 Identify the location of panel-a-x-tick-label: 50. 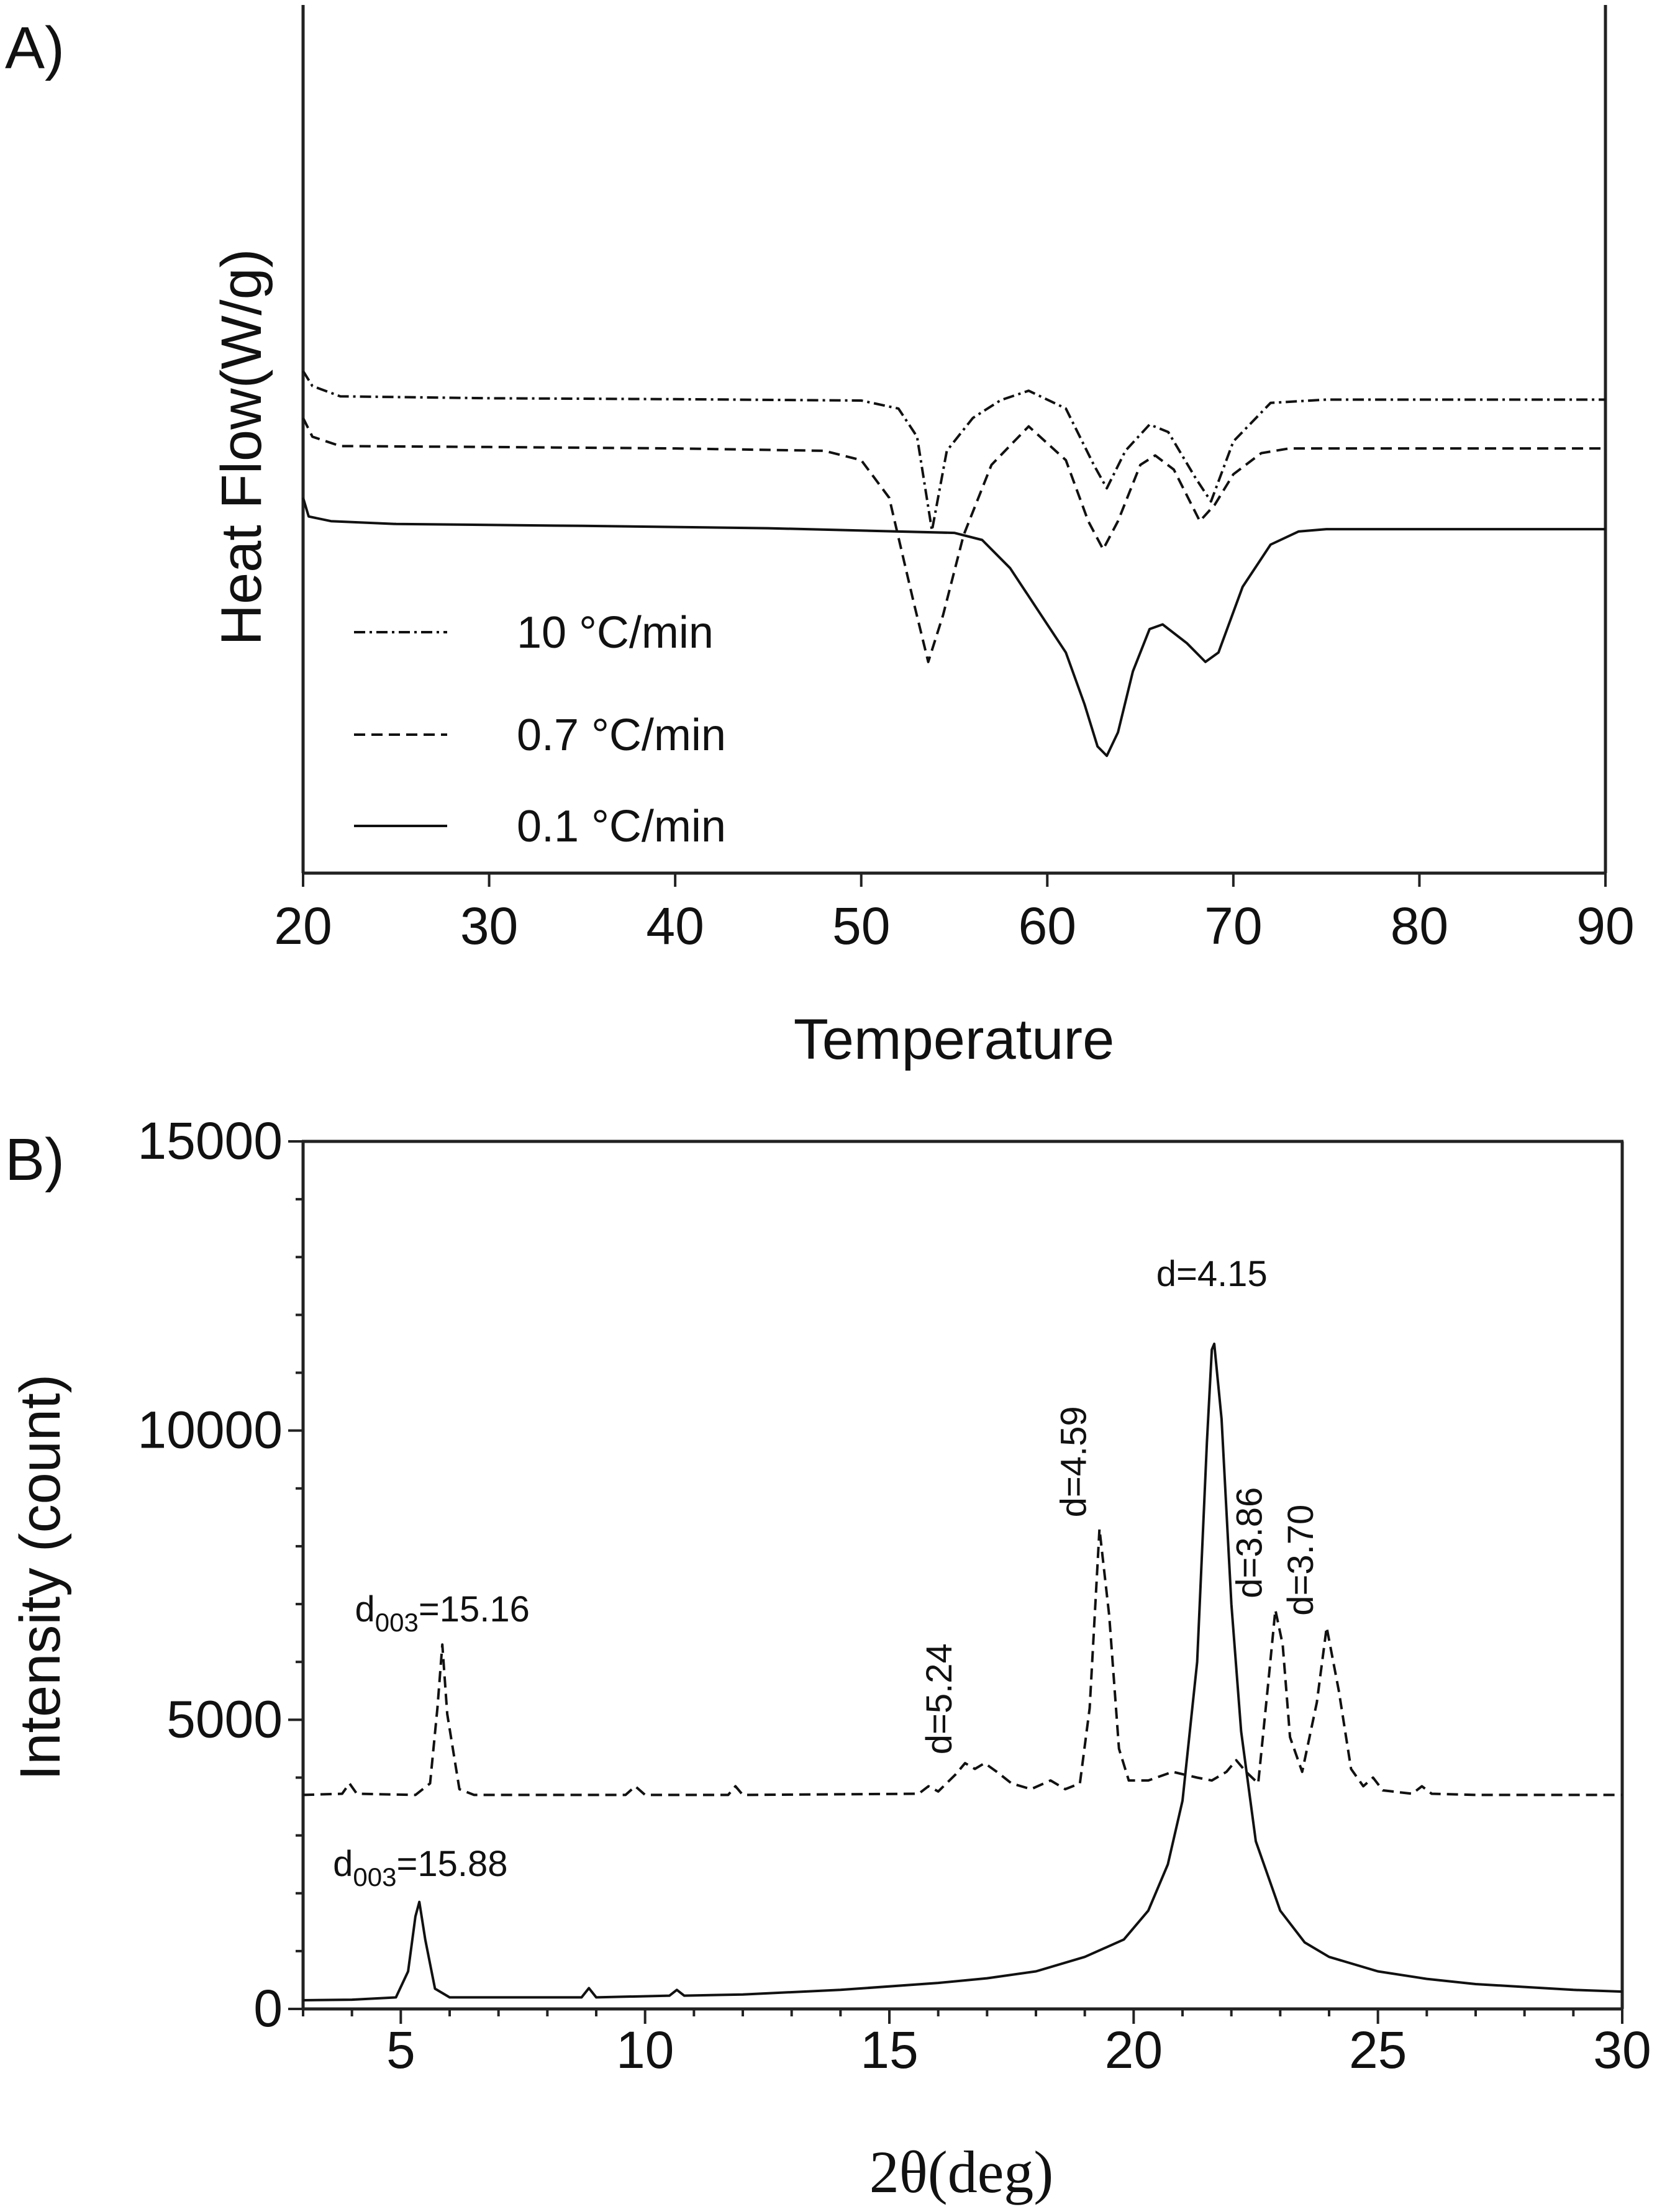
(861, 926).